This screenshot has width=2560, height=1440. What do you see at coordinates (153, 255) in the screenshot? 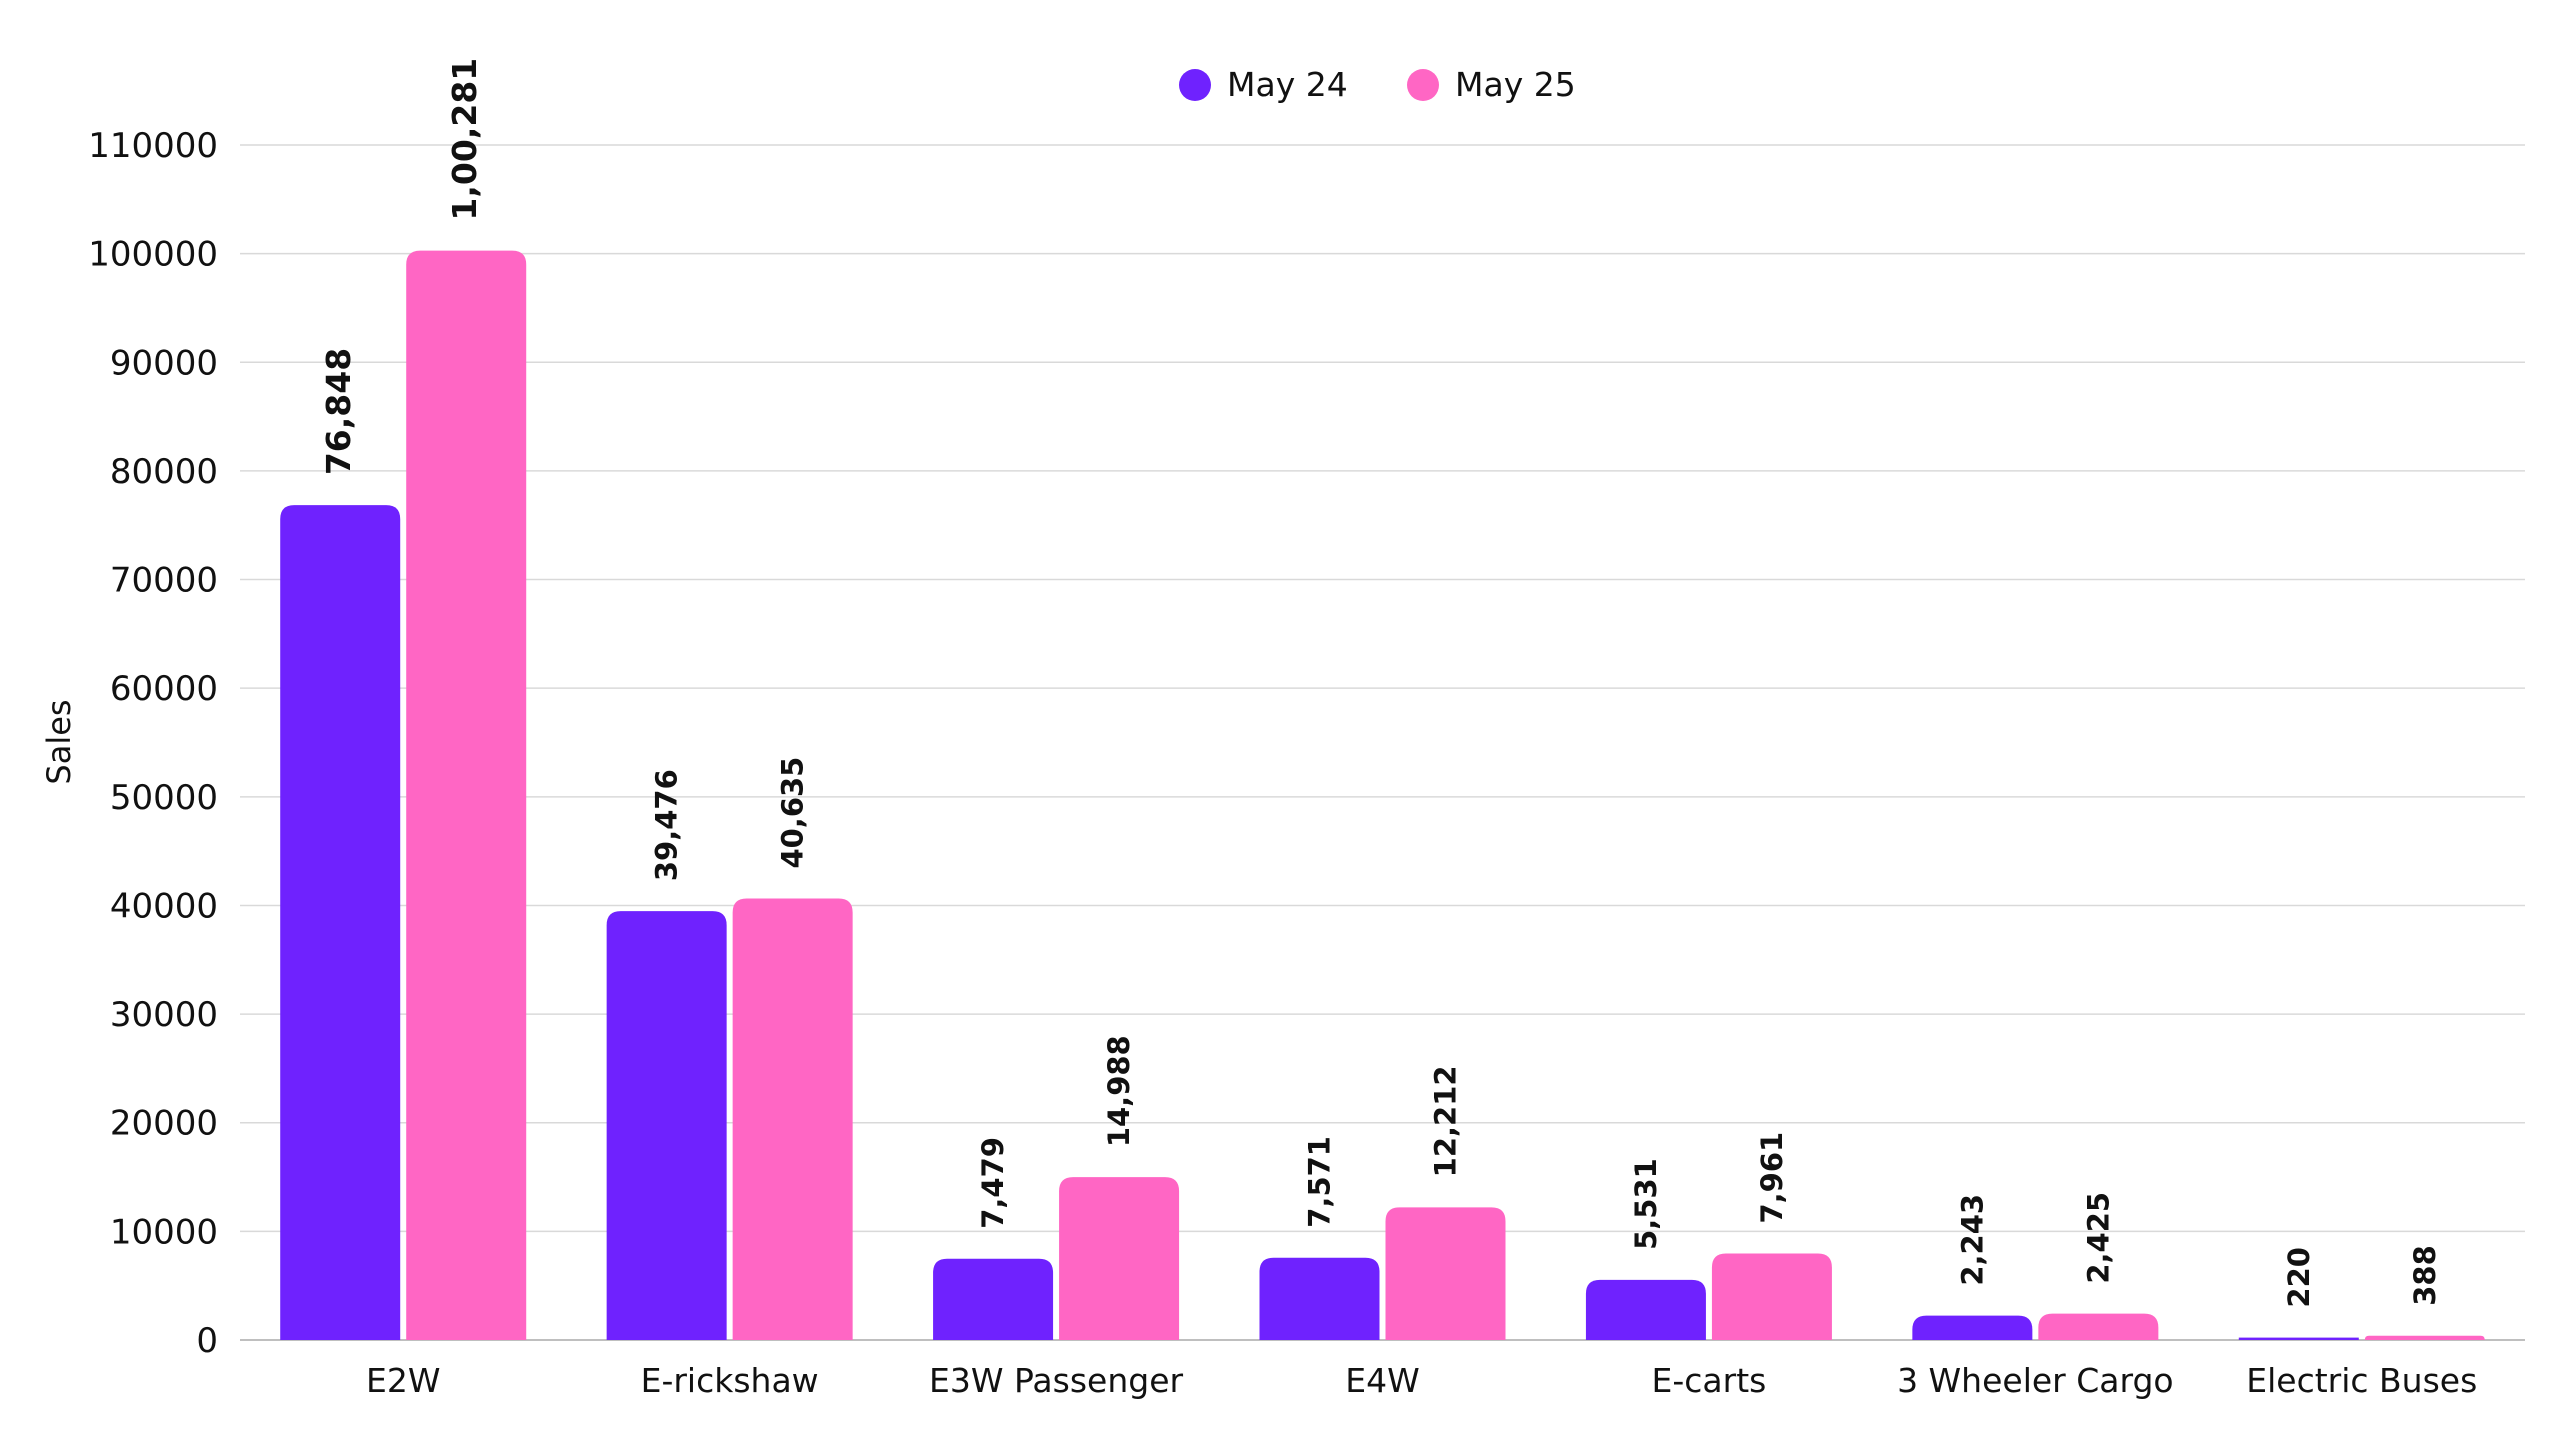
I see `y-tick-label: 100000` at bounding box center [153, 255].